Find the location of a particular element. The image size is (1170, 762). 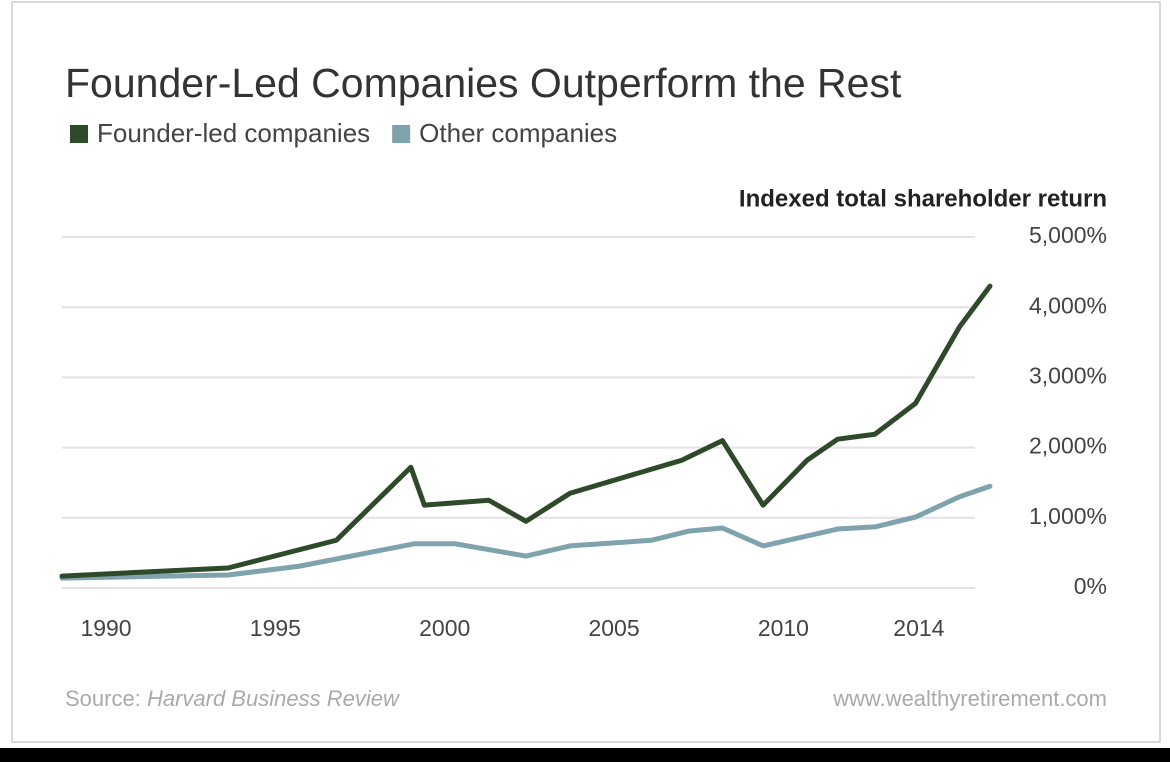

x-tick-label: 2005 is located at coordinates (613, 628).